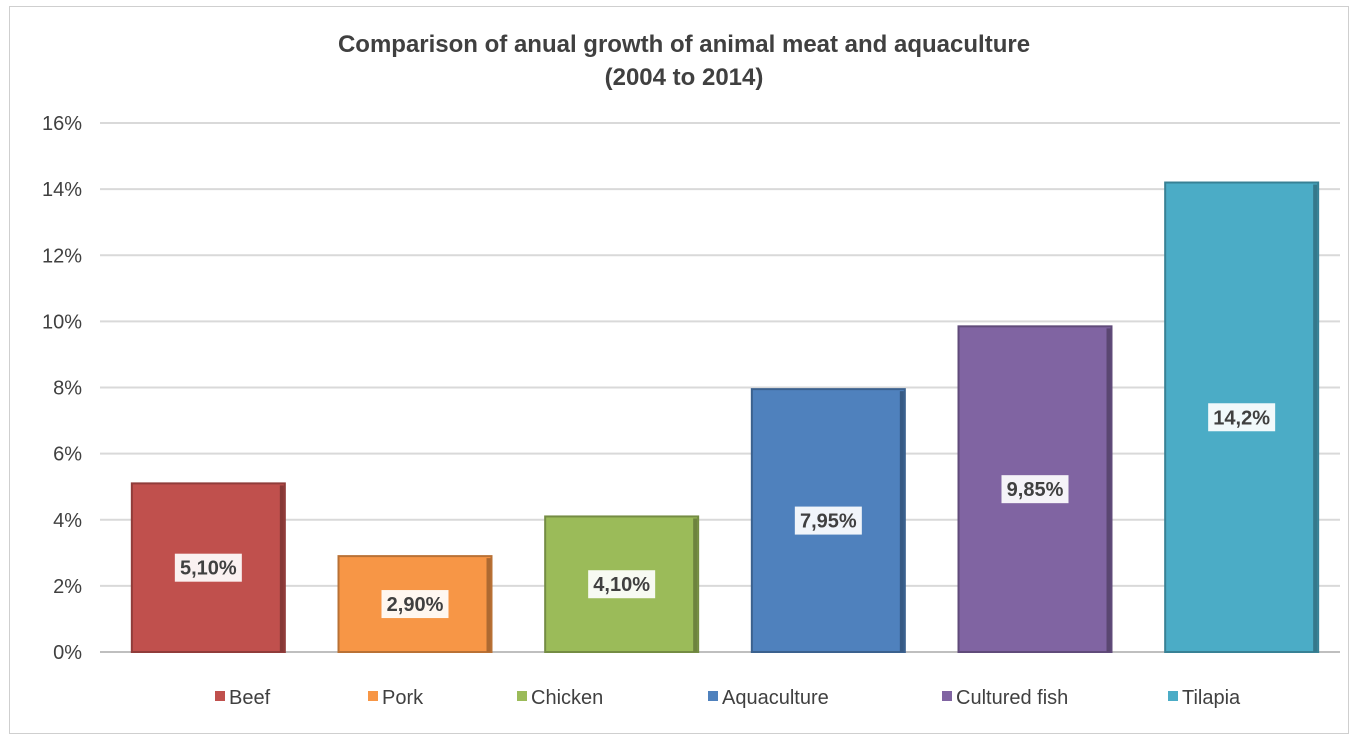 The image size is (1359, 738). I want to click on y-axis: 0% 2% 4% 6% 8% 10% 12% 14% 16%, so click(62, 388).